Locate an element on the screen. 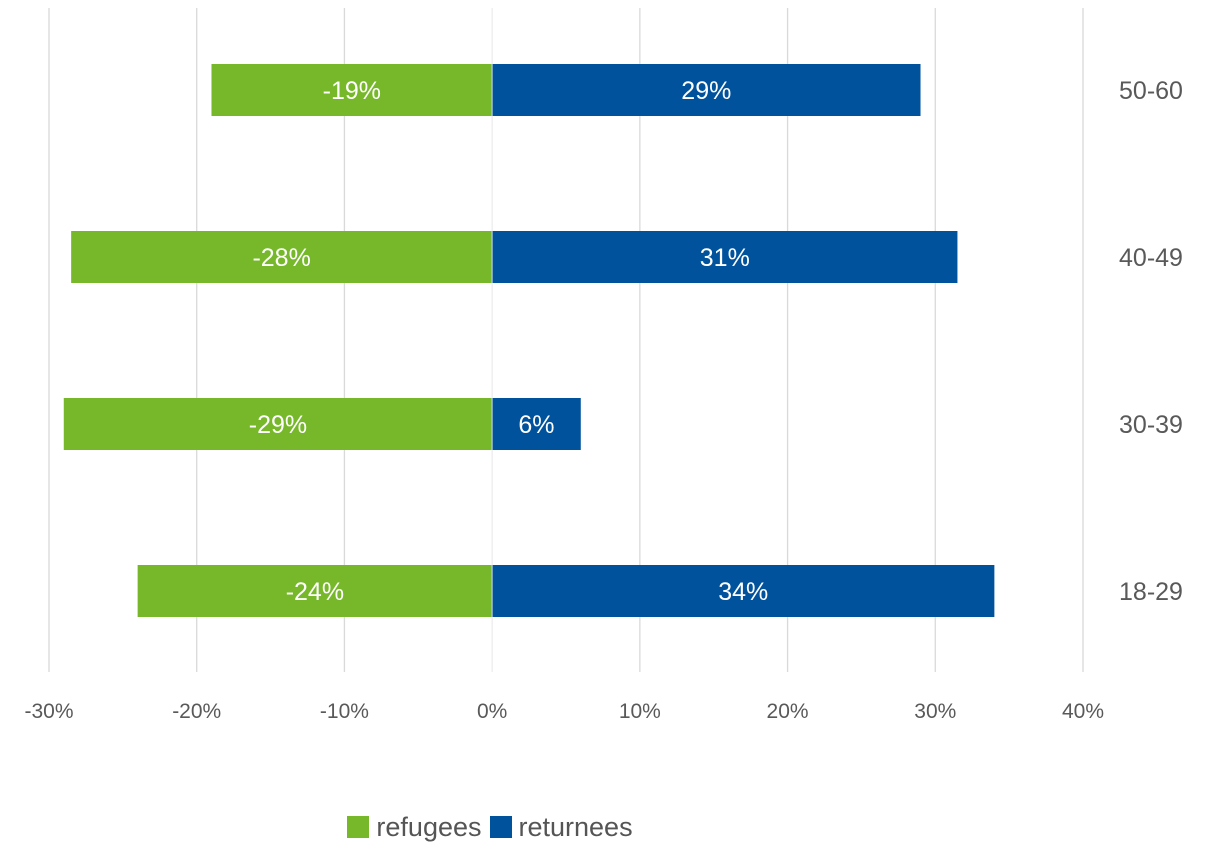 This screenshot has height=849, width=1207. data-label-refugees: -28% is located at coordinates (281, 258).